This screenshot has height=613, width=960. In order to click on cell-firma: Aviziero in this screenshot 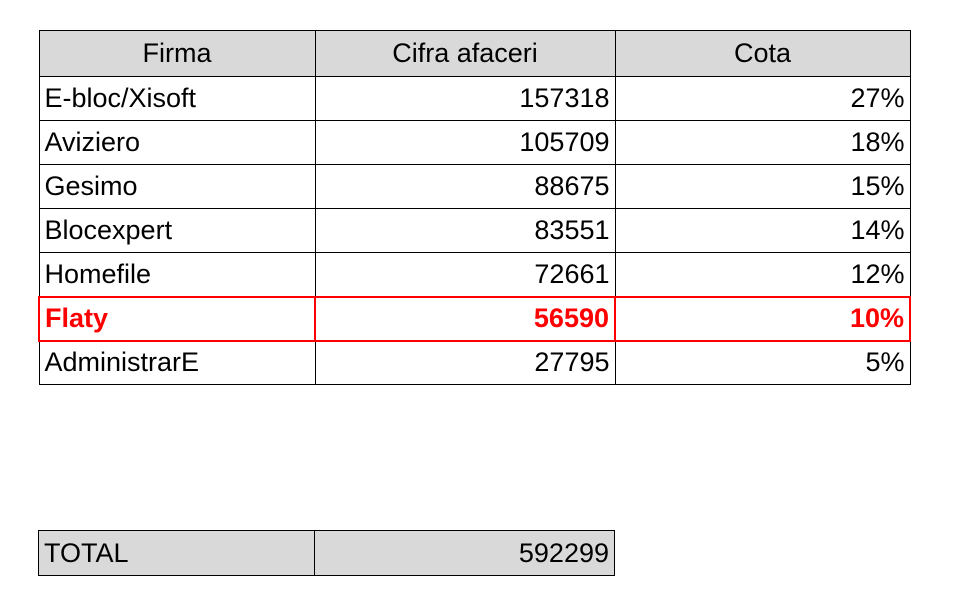, I will do `click(177, 142)`.